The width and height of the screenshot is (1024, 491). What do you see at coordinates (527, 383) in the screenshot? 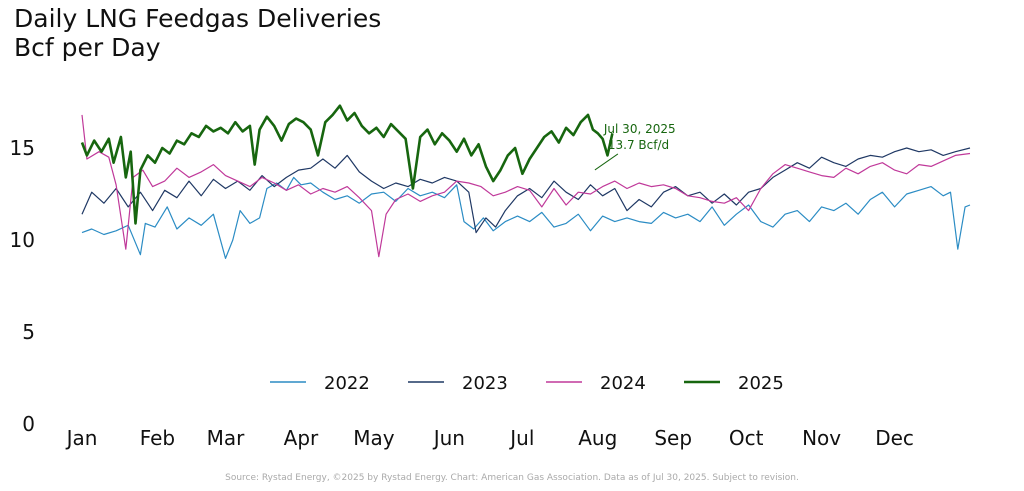
I see `legend: 2022 2023 2024 2025` at bounding box center [527, 383].